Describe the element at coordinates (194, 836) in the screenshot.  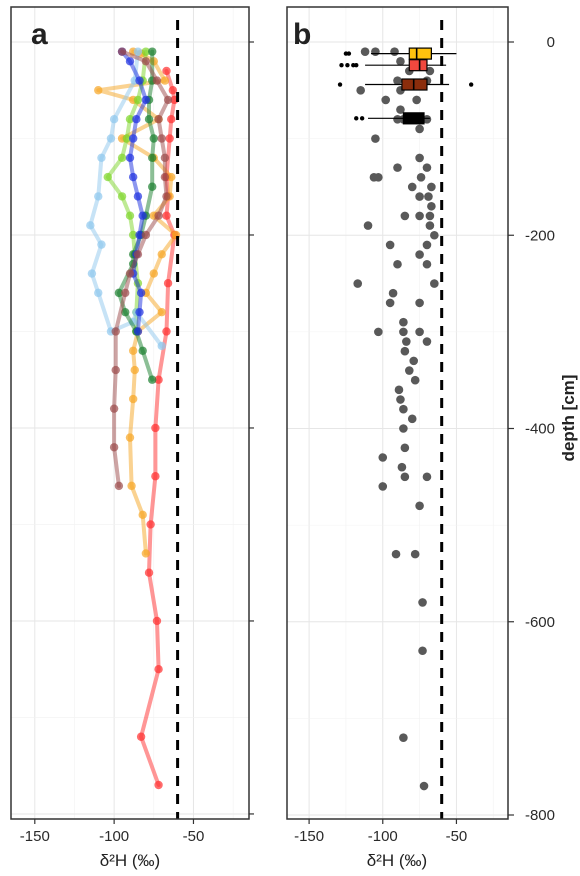
I see `panel-a-x-tick-label: -50` at that location.